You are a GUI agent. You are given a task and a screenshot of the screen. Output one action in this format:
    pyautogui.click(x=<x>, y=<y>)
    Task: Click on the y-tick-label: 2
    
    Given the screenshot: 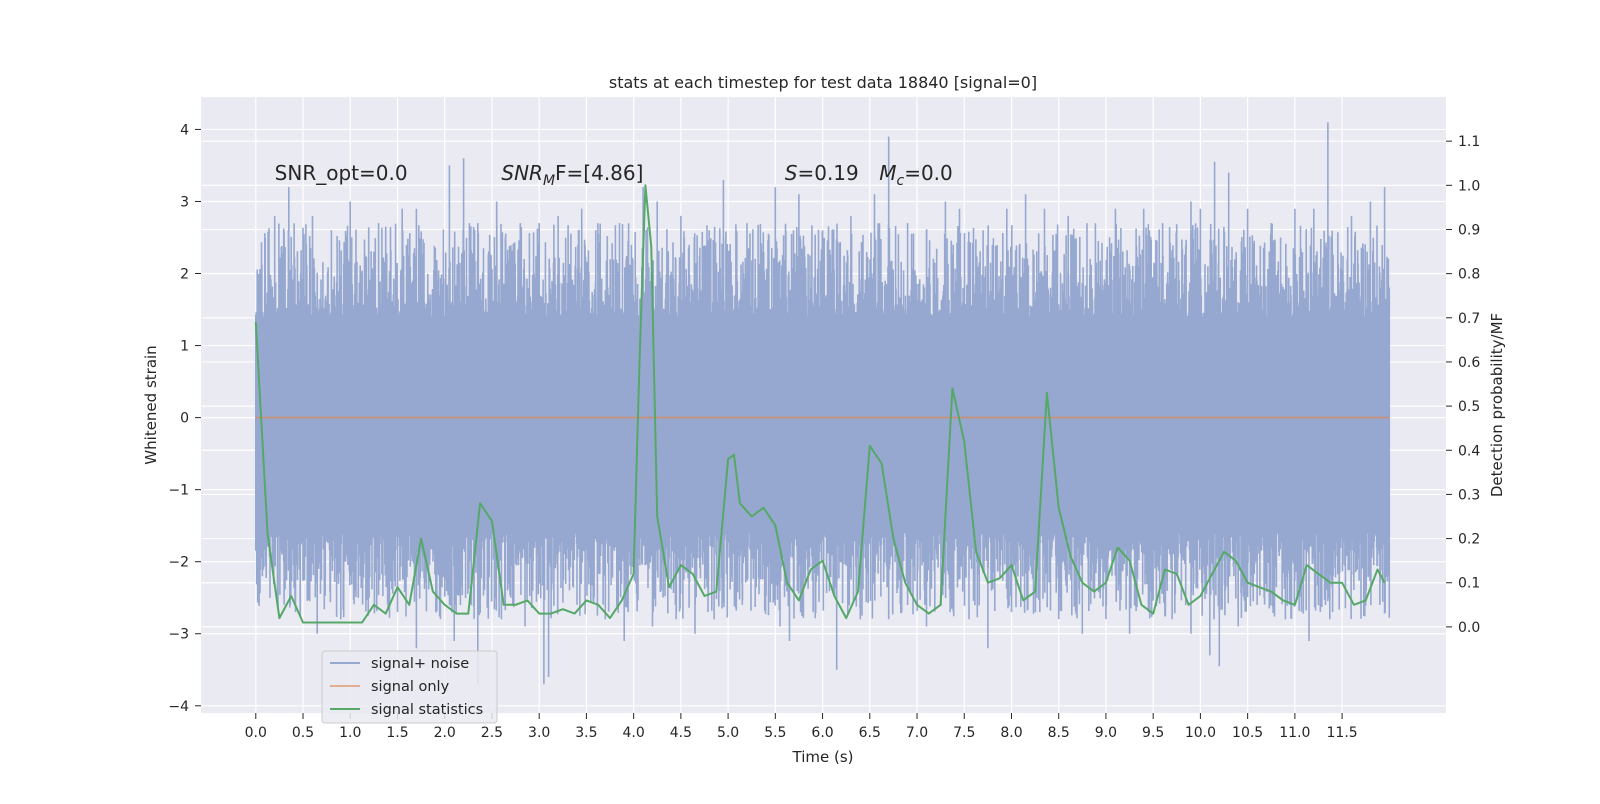 What is the action you would take?
    pyautogui.click(x=184, y=275)
    